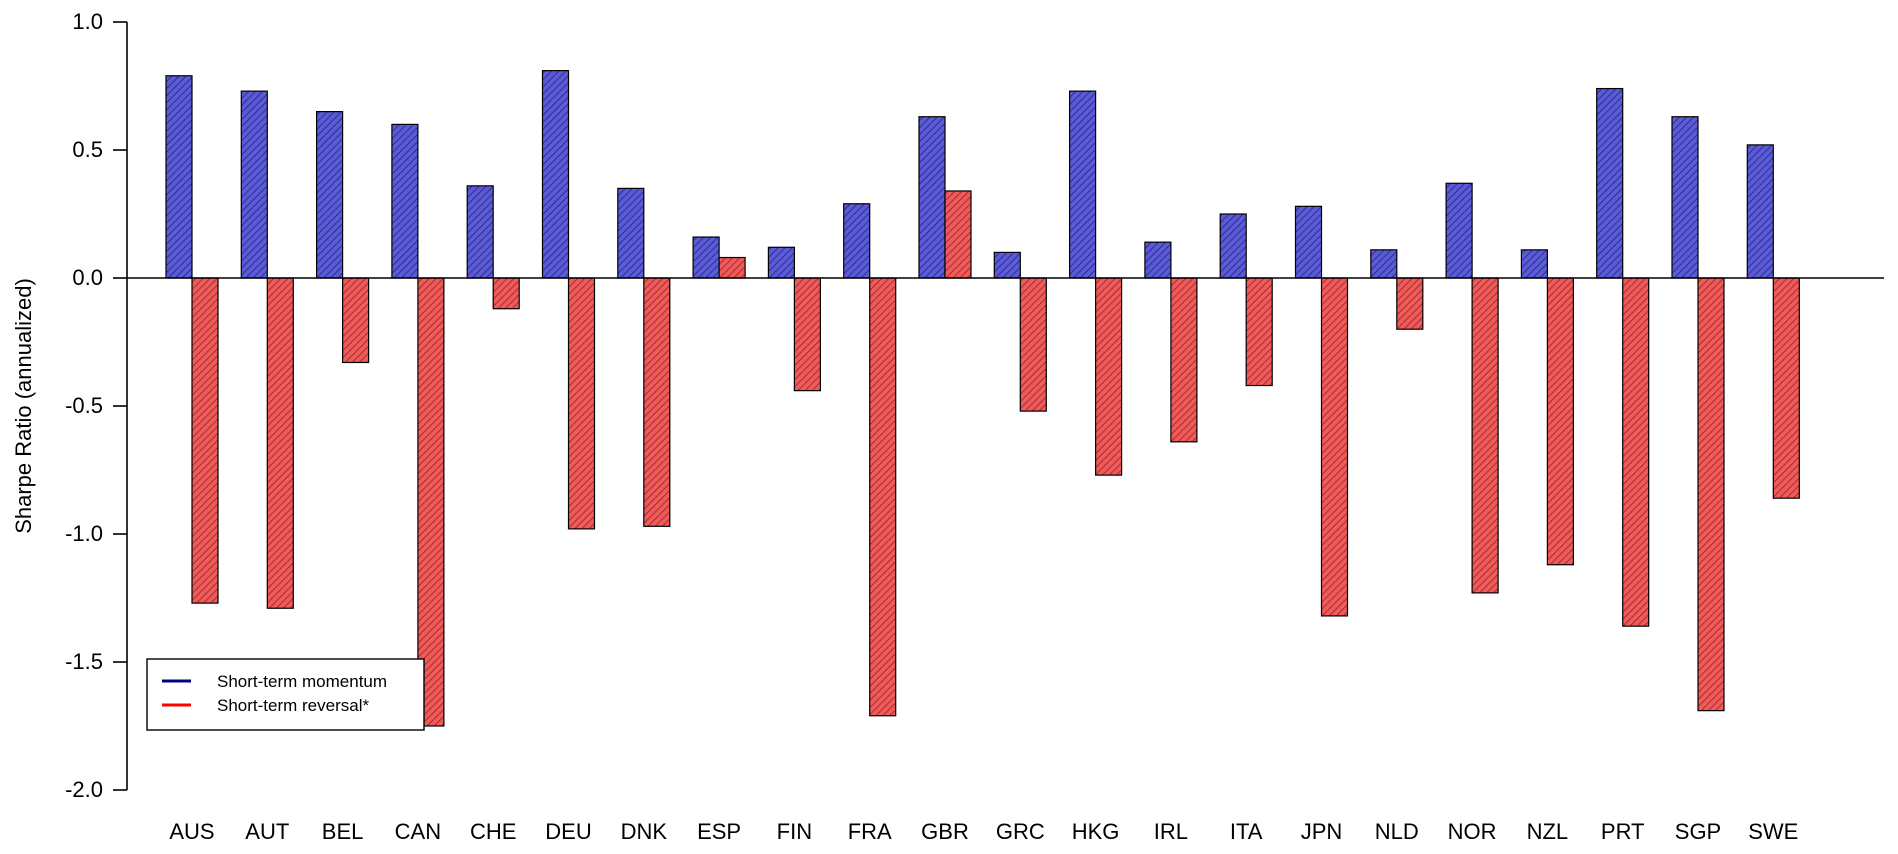 This screenshot has height=854, width=1898. Describe the element at coordinates (1171, 831) in the screenshot. I see `x-tick-label: IRL` at that location.